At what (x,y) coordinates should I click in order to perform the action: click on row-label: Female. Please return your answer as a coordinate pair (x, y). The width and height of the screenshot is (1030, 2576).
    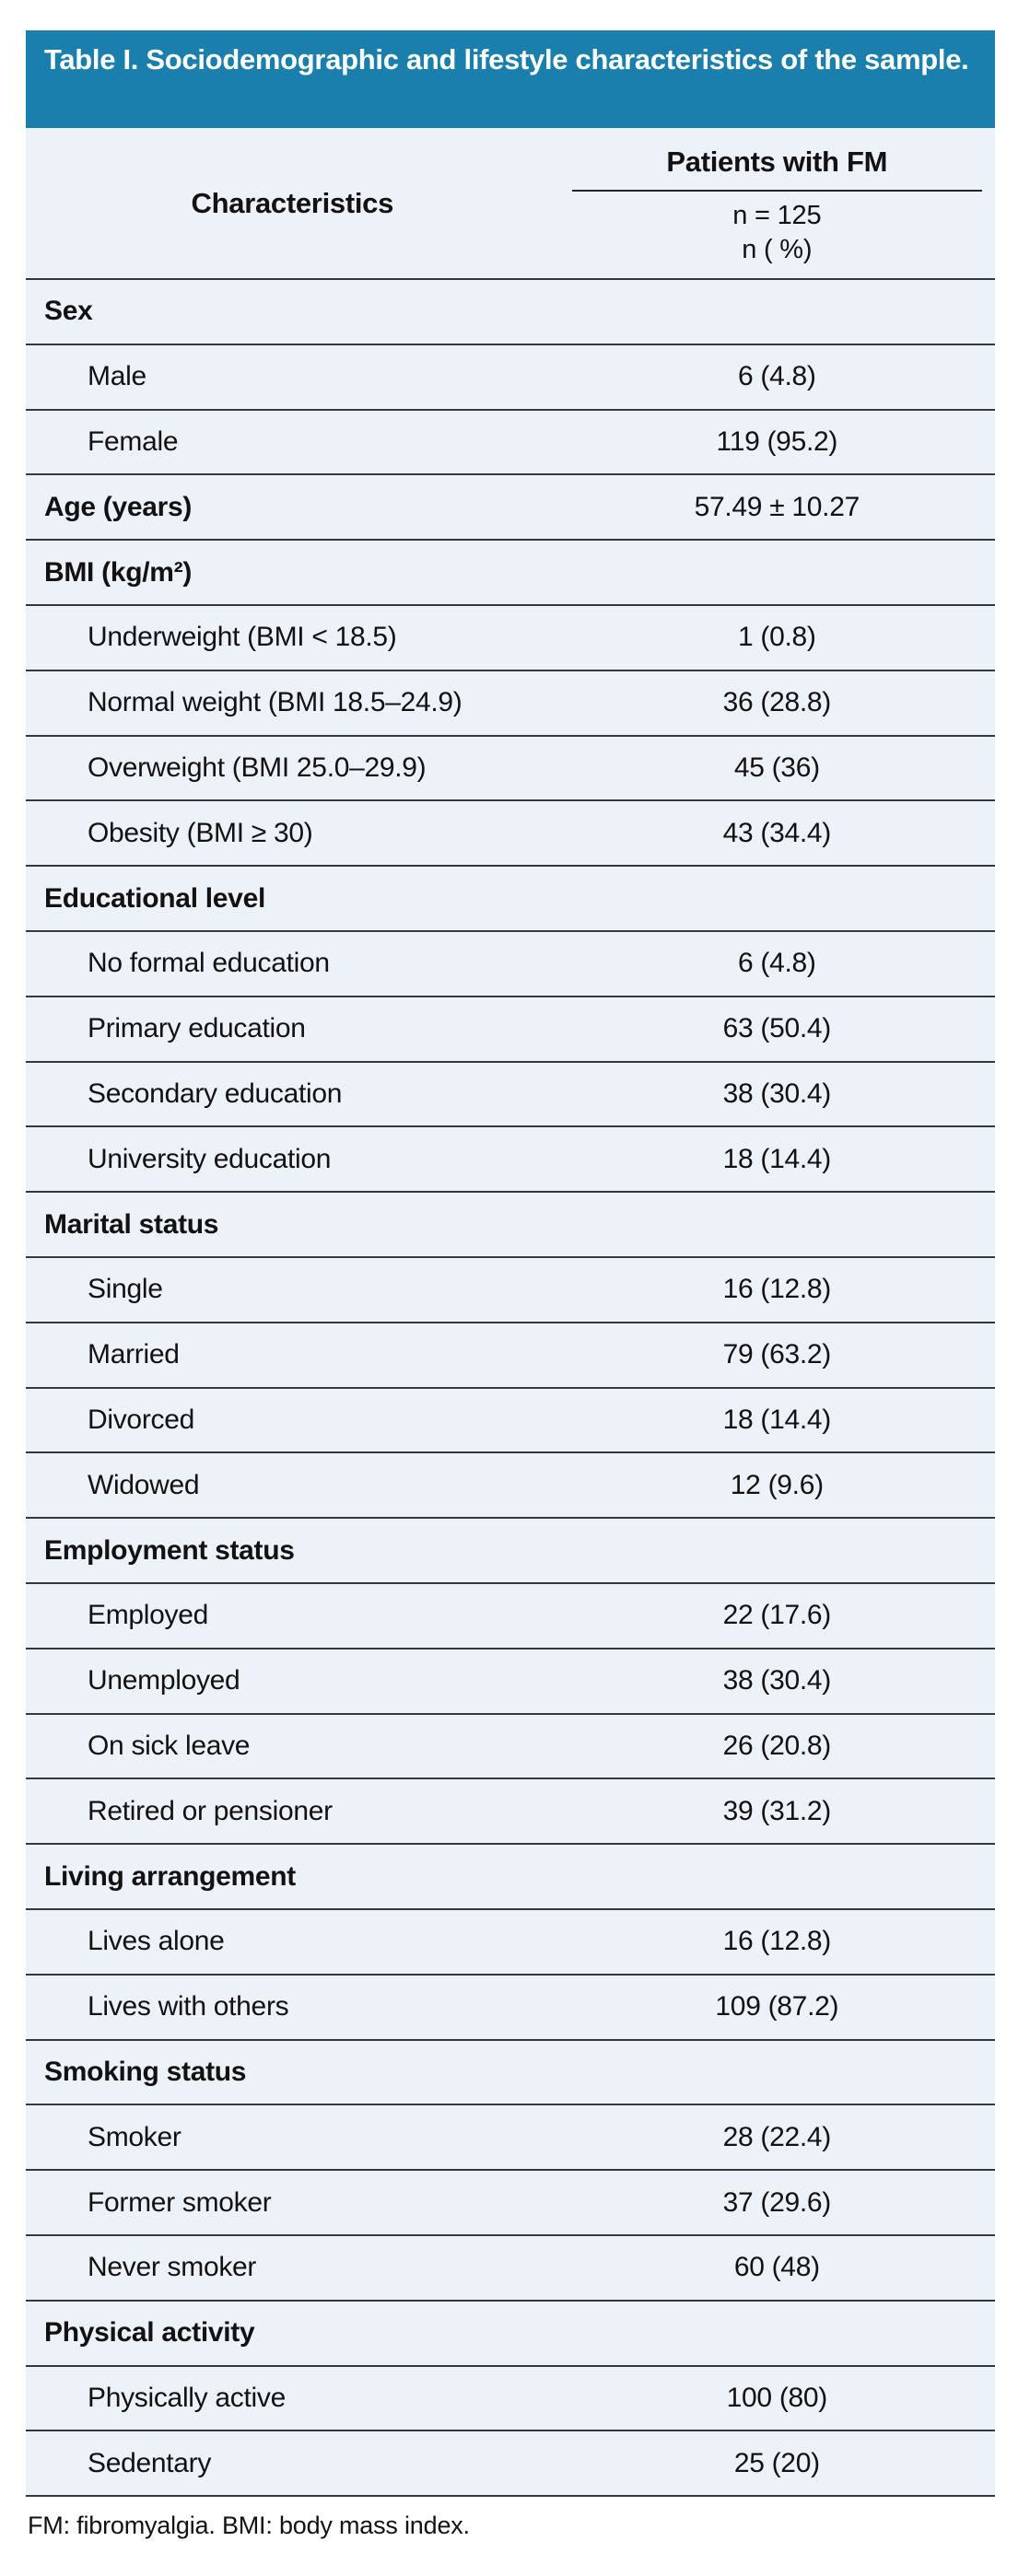
    Looking at the image, I should click on (134, 441).